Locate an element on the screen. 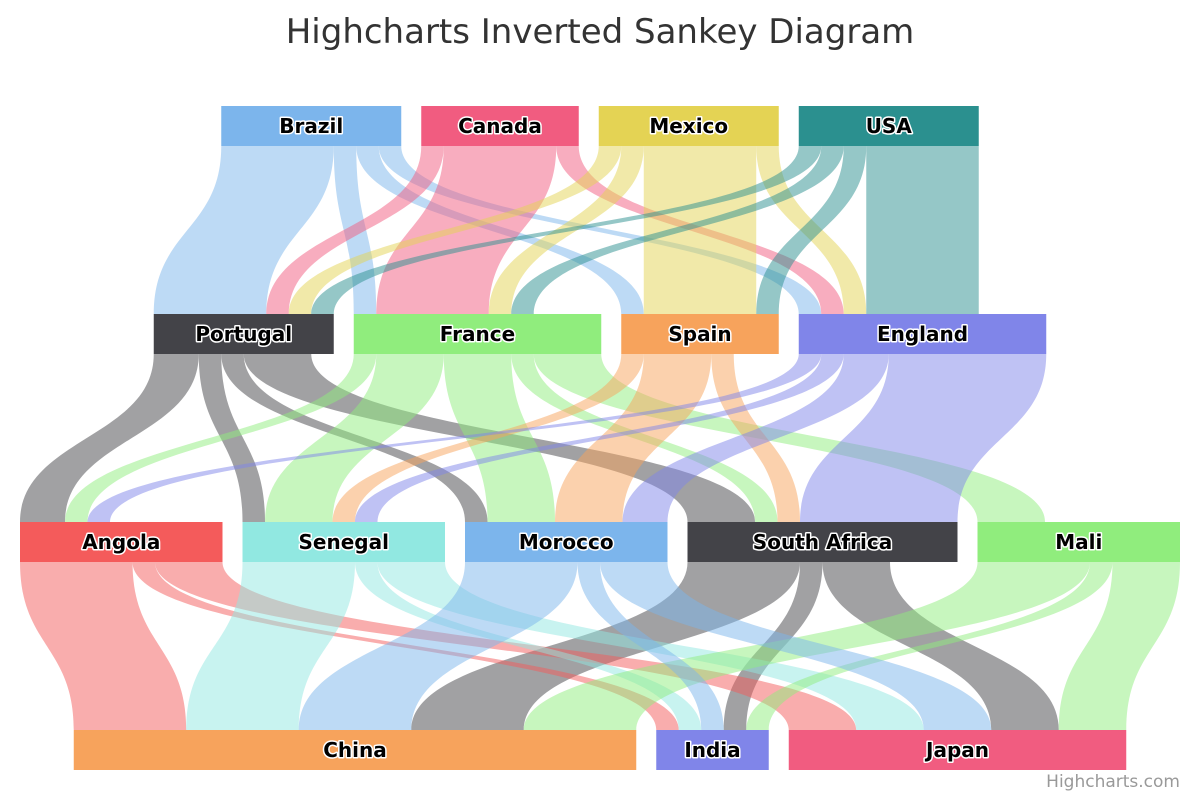 The image size is (1200, 800). link-senegal-to-india is located at coordinates (528, 646).